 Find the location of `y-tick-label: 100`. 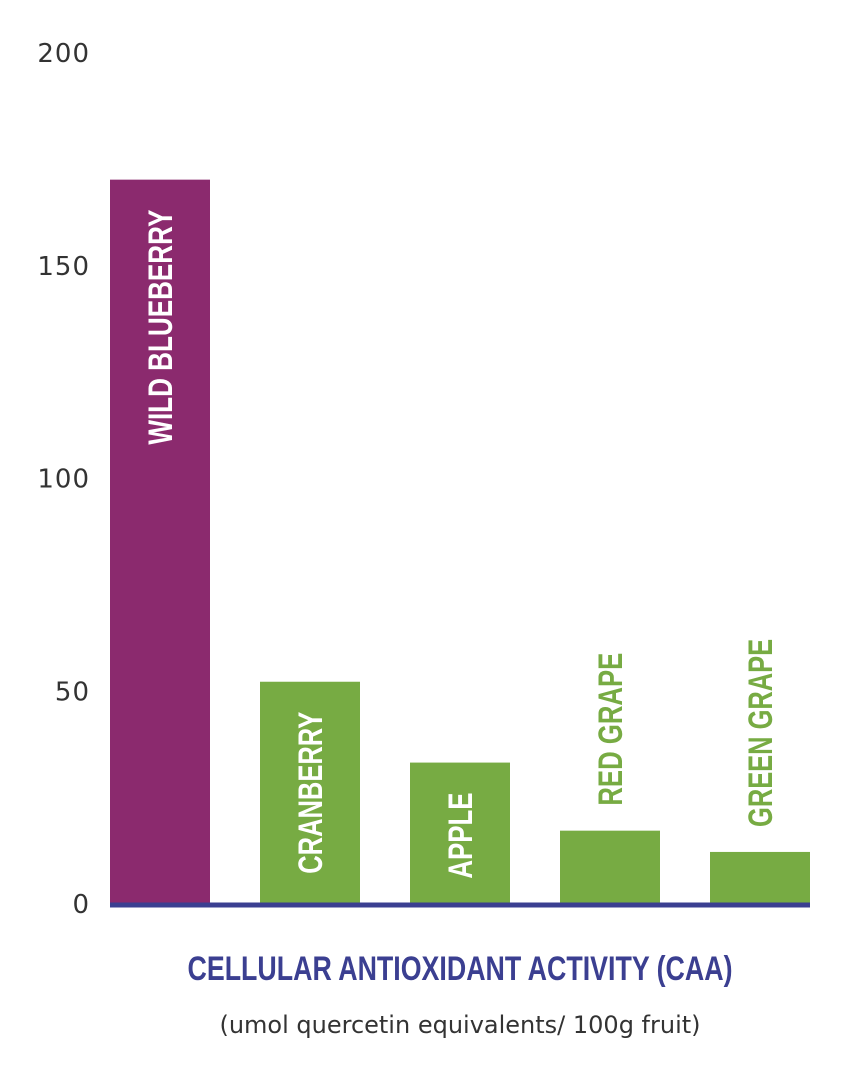

y-tick-label: 100 is located at coordinates (63, 480).